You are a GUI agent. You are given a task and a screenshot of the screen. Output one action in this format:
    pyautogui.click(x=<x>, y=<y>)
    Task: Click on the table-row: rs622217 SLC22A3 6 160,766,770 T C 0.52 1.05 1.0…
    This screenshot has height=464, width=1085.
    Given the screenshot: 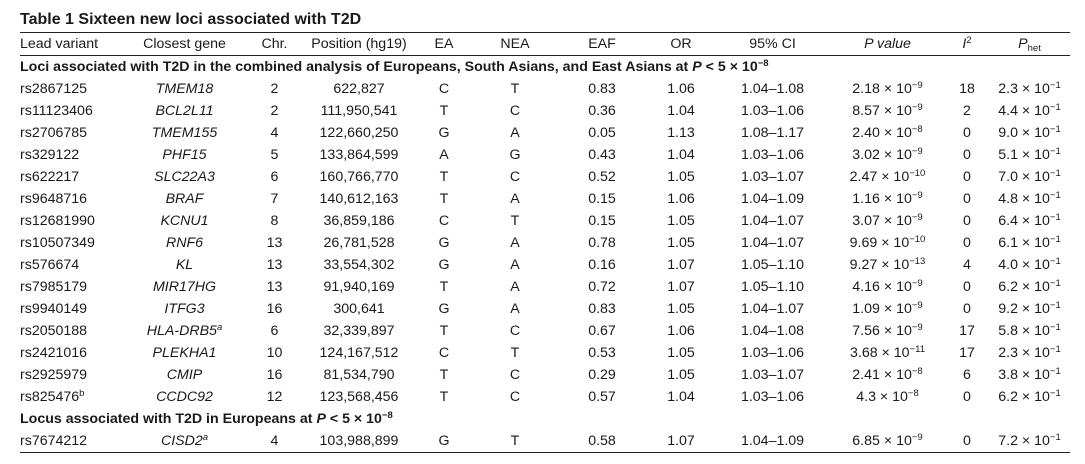 What is the action you would take?
    pyautogui.click(x=545, y=177)
    